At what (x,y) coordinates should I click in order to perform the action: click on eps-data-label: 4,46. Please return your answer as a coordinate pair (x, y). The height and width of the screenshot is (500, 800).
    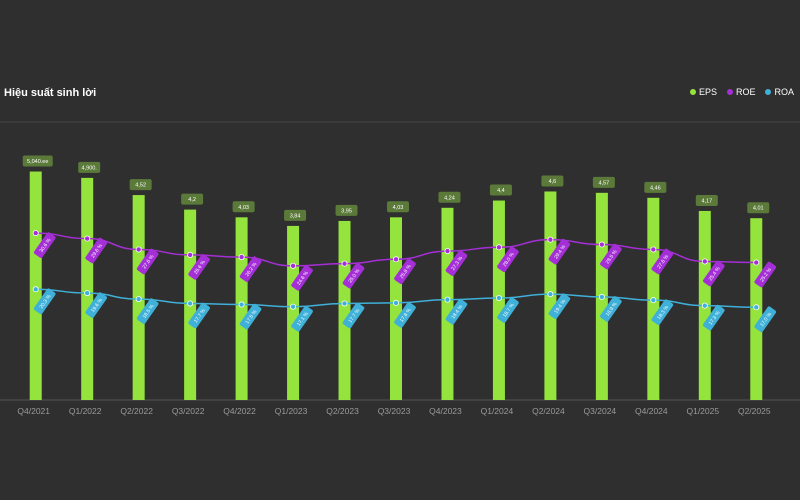
    Looking at the image, I should click on (655, 188).